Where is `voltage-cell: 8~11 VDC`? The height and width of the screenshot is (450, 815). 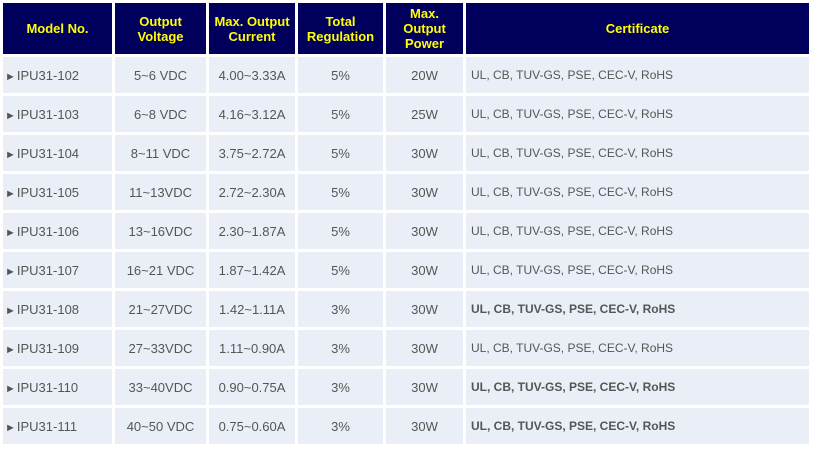
voltage-cell: 8~11 VDC is located at coordinates (160, 153).